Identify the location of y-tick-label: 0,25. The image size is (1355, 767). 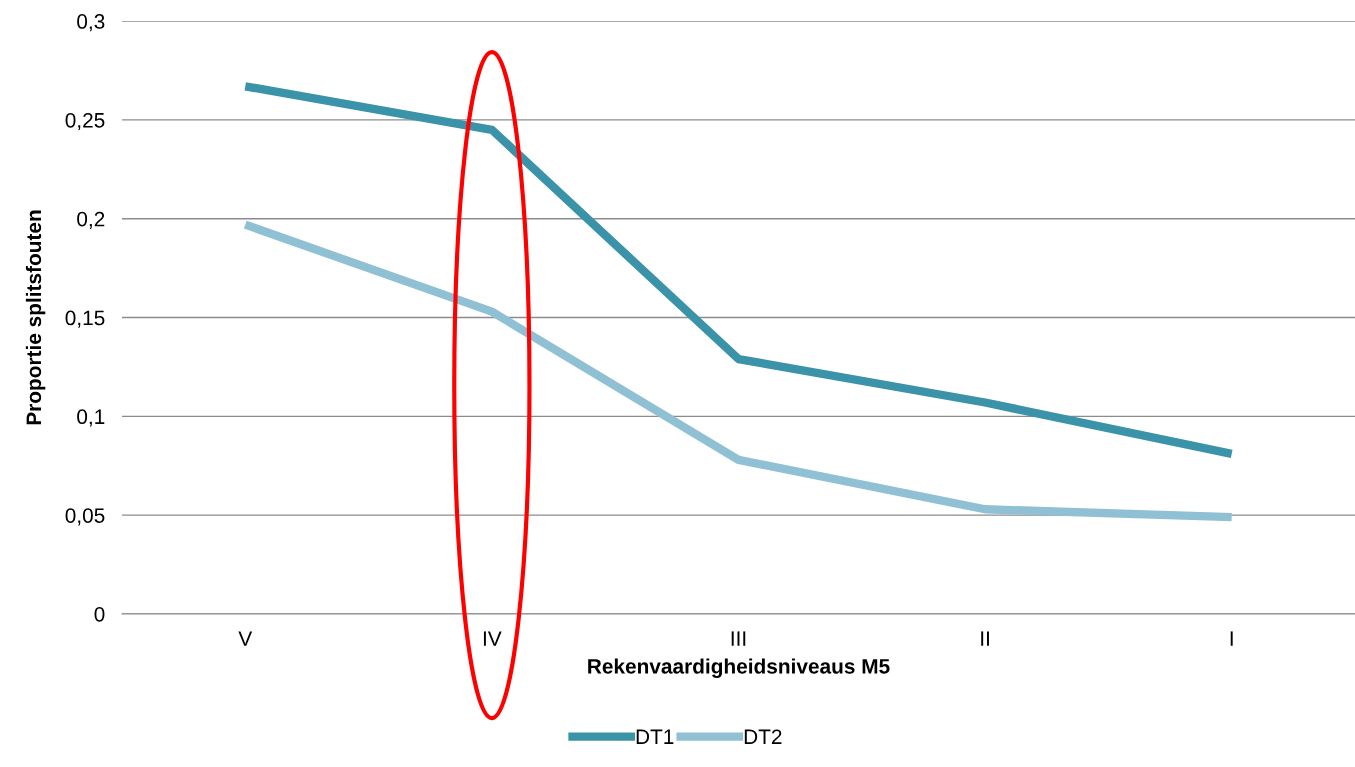
(85, 121).